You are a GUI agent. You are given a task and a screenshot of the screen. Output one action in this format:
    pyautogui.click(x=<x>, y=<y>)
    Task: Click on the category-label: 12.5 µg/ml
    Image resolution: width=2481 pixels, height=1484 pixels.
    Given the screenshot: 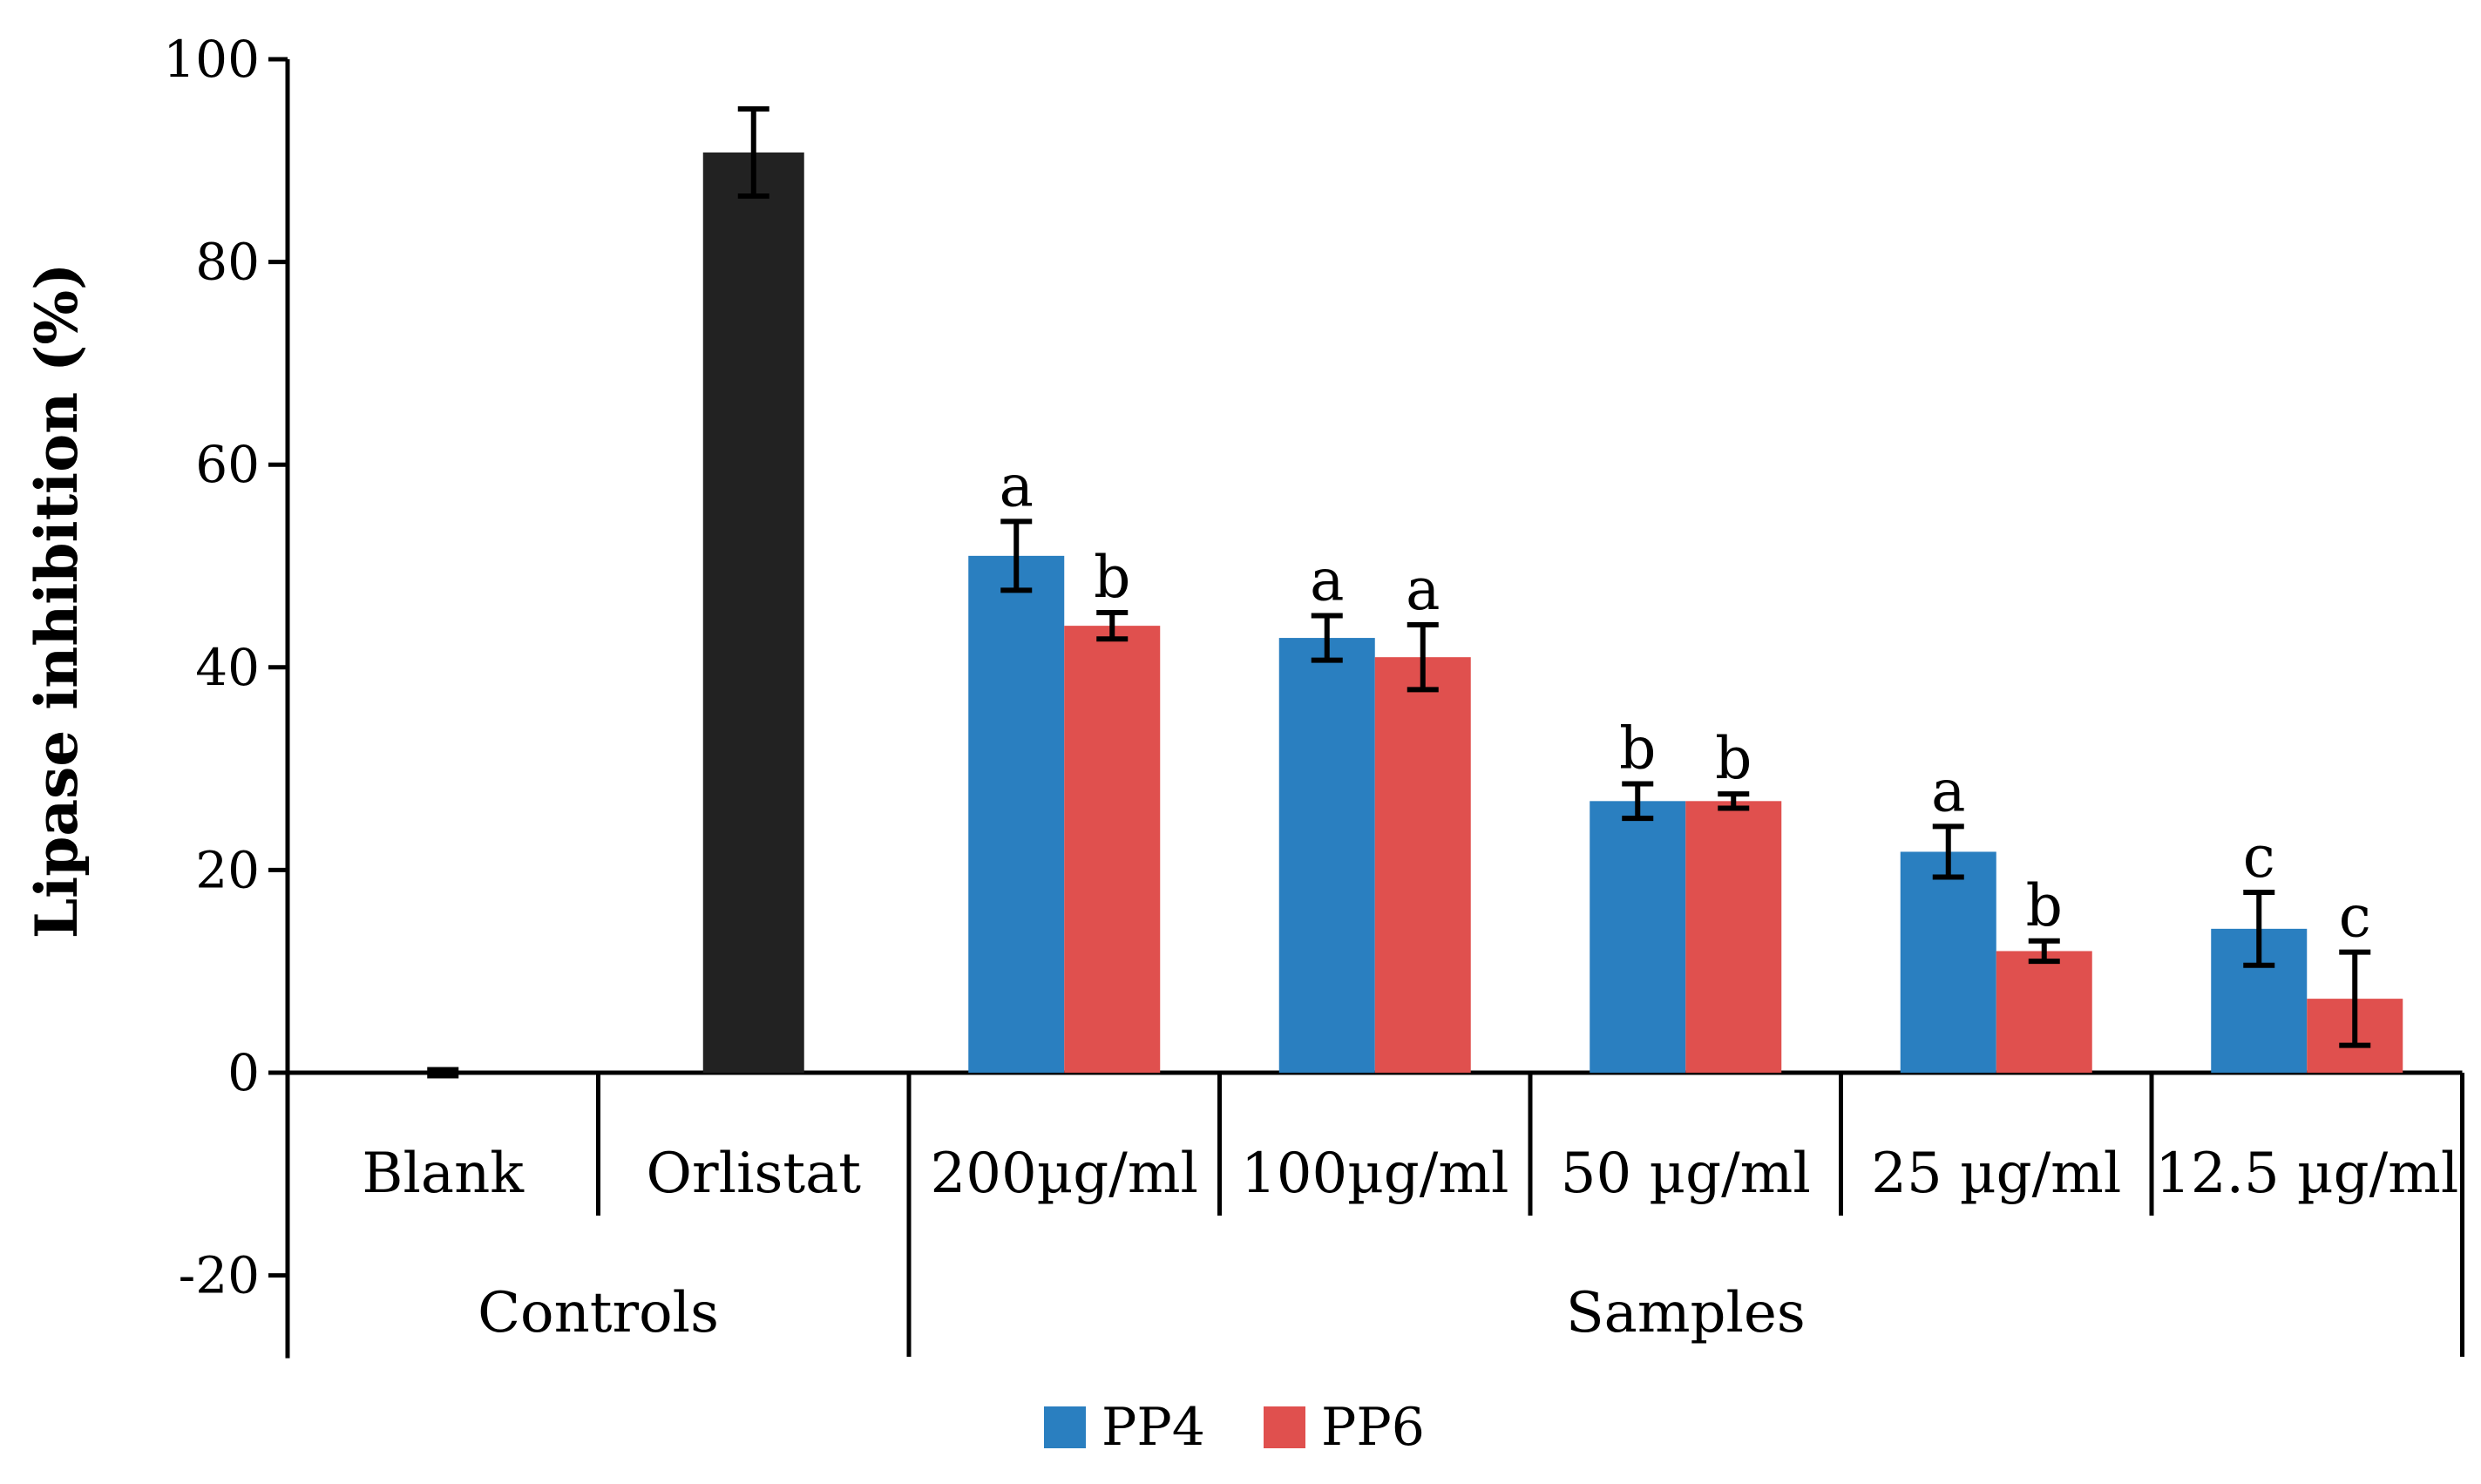 What is the action you would take?
    pyautogui.click(x=2306, y=1174)
    